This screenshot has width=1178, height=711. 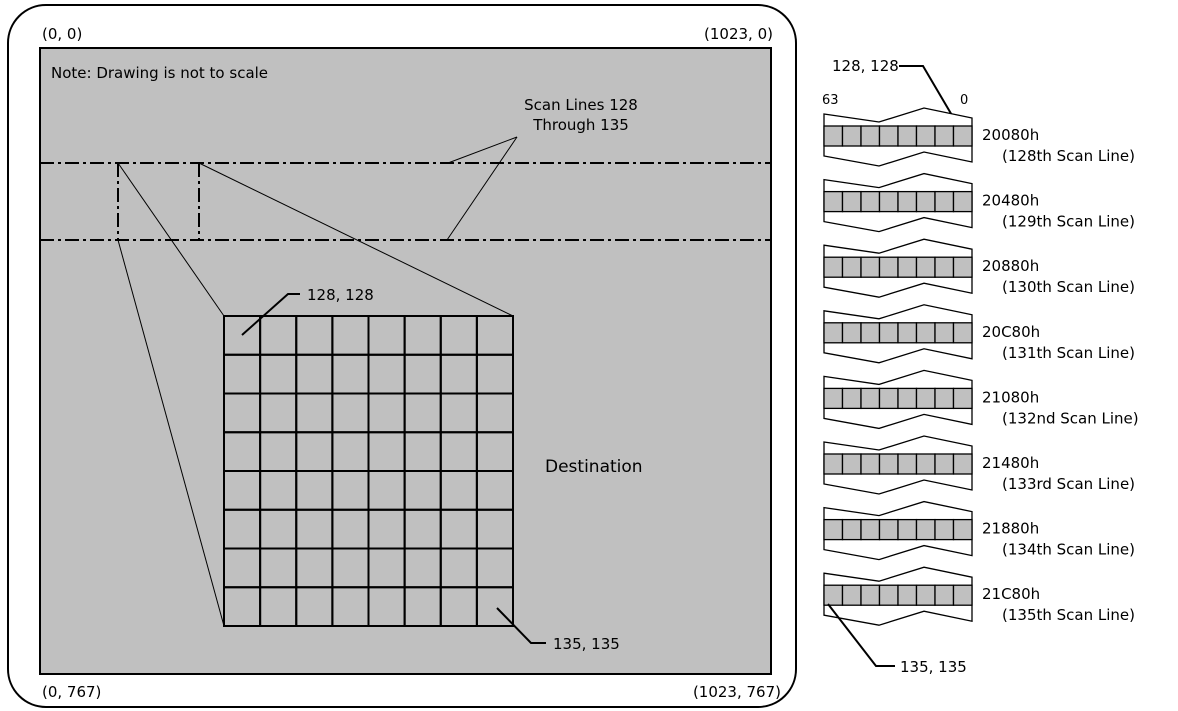 I want to click on memory-row-address: 21480h, so click(x=1010, y=463).